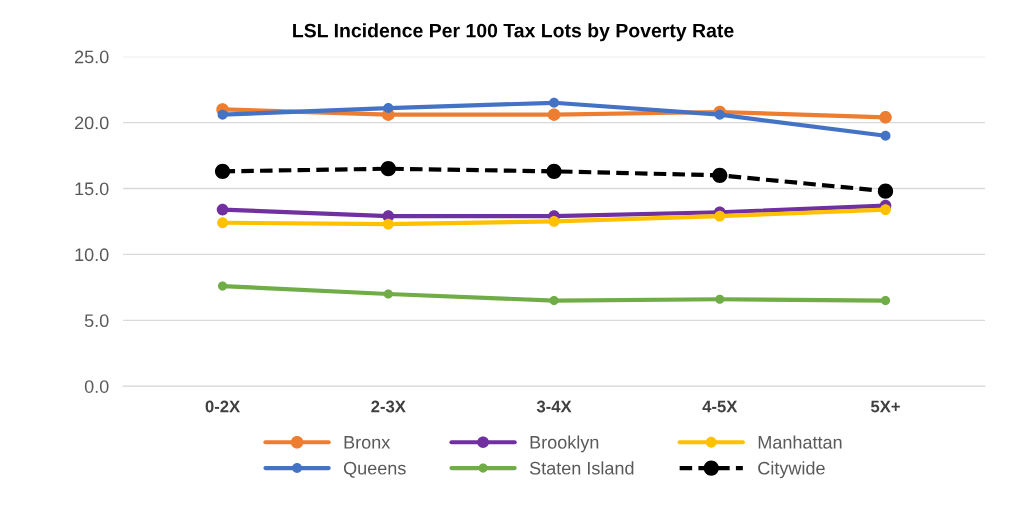  Describe the element at coordinates (223, 406) in the screenshot. I see `x-tick-label: 0-2X` at that location.